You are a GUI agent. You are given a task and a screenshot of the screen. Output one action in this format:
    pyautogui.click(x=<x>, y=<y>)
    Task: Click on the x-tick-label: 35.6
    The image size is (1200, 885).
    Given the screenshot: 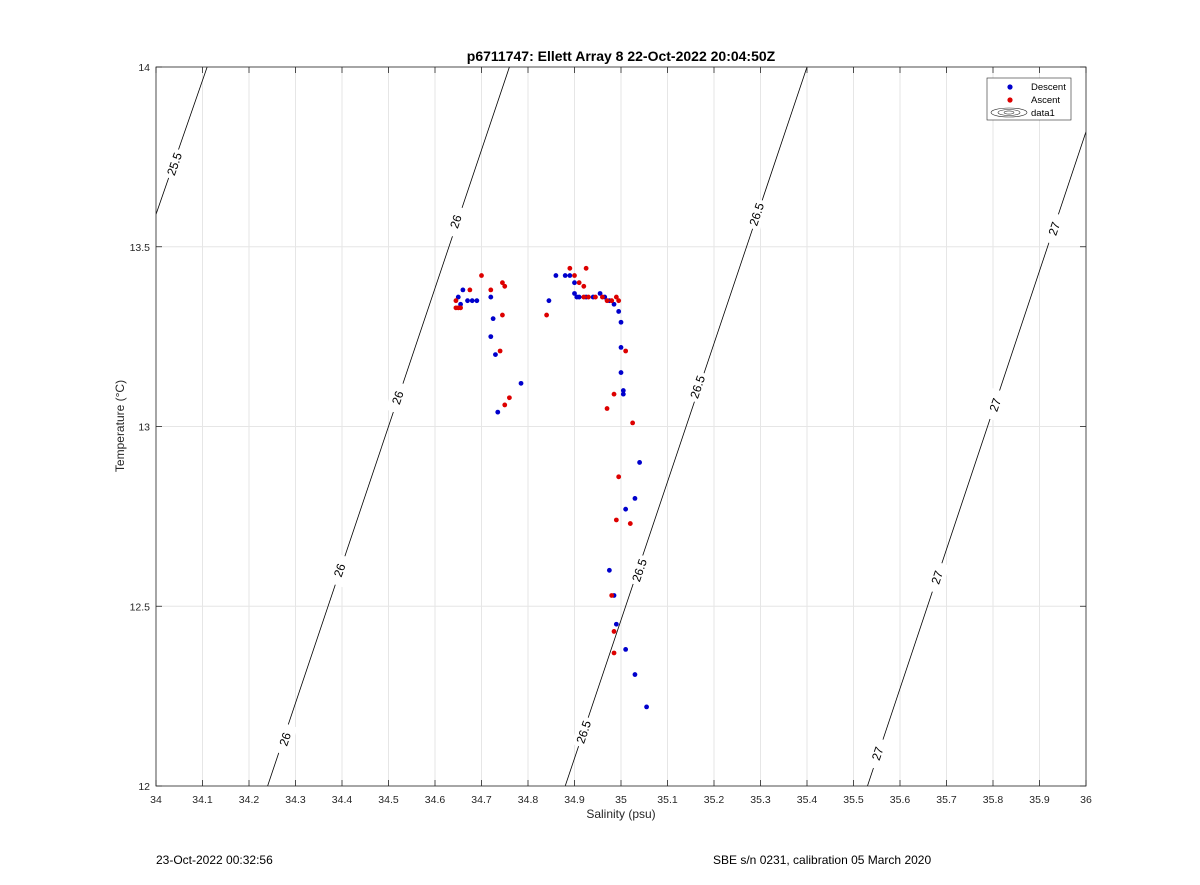 What is the action you would take?
    pyautogui.click(x=900, y=800)
    